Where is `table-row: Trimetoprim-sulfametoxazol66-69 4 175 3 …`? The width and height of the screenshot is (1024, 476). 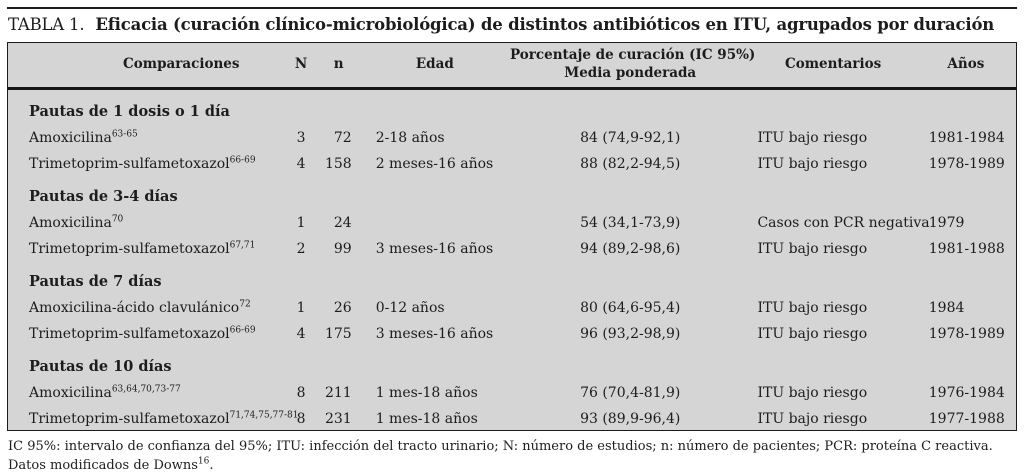
table-row: Trimetoprim-sulfametoxazol66-69 4 175 3 … is located at coordinates (512, 332).